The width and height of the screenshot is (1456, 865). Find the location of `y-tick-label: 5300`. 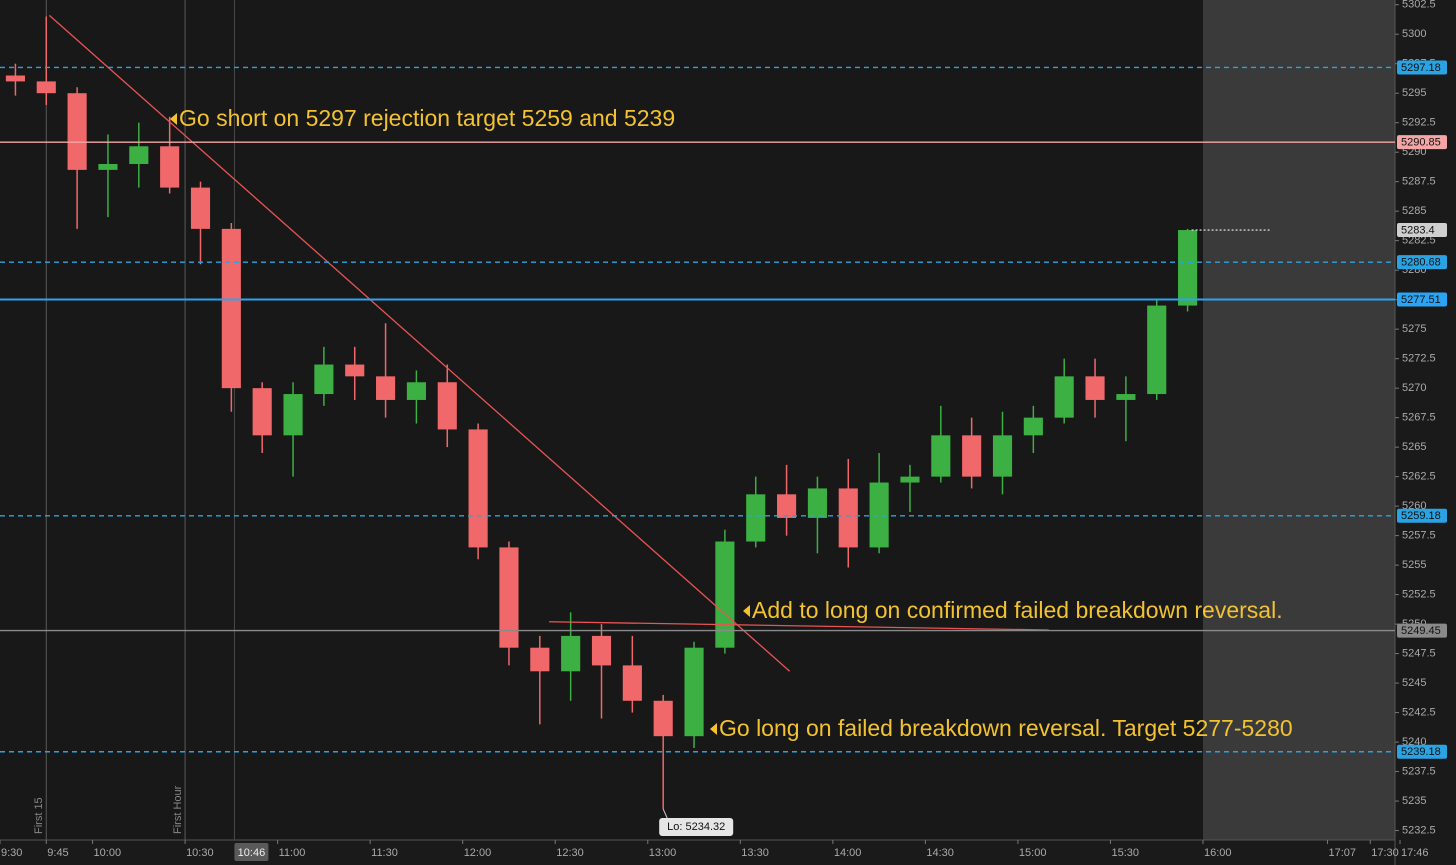

y-tick-label: 5300 is located at coordinates (1414, 34).